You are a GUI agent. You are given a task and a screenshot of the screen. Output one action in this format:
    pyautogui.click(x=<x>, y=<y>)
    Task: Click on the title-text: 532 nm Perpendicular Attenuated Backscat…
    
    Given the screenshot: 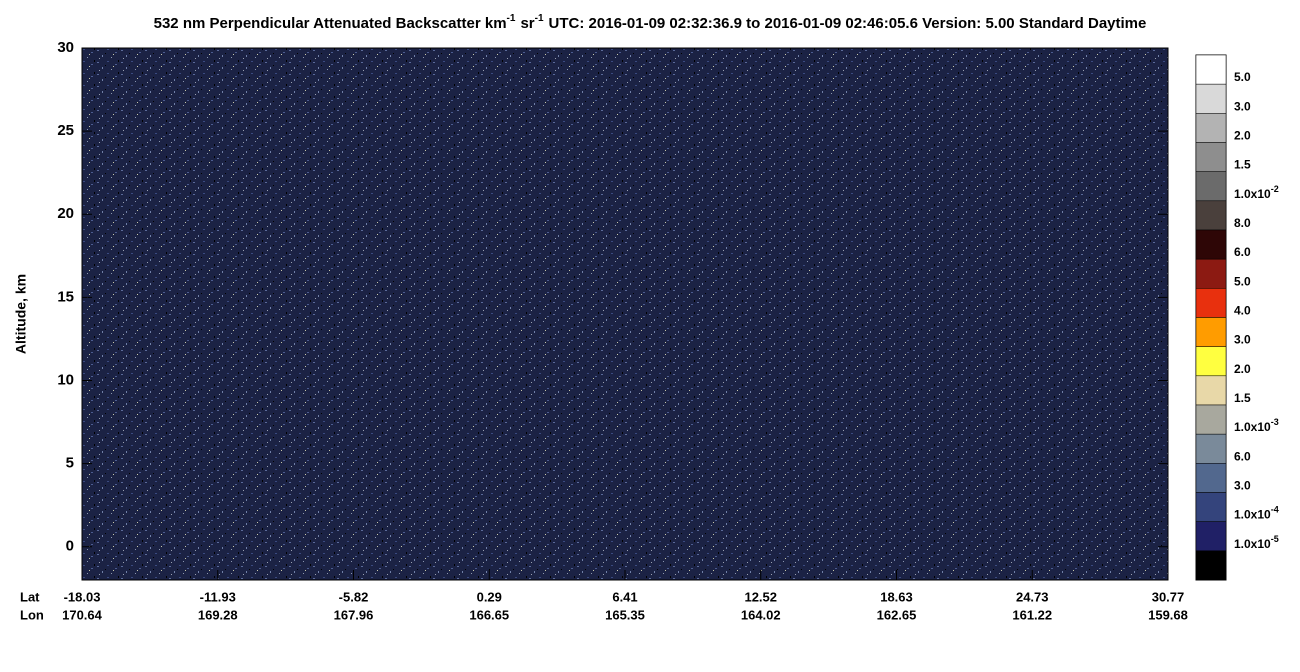 What is the action you would take?
    pyautogui.click(x=330, y=23)
    